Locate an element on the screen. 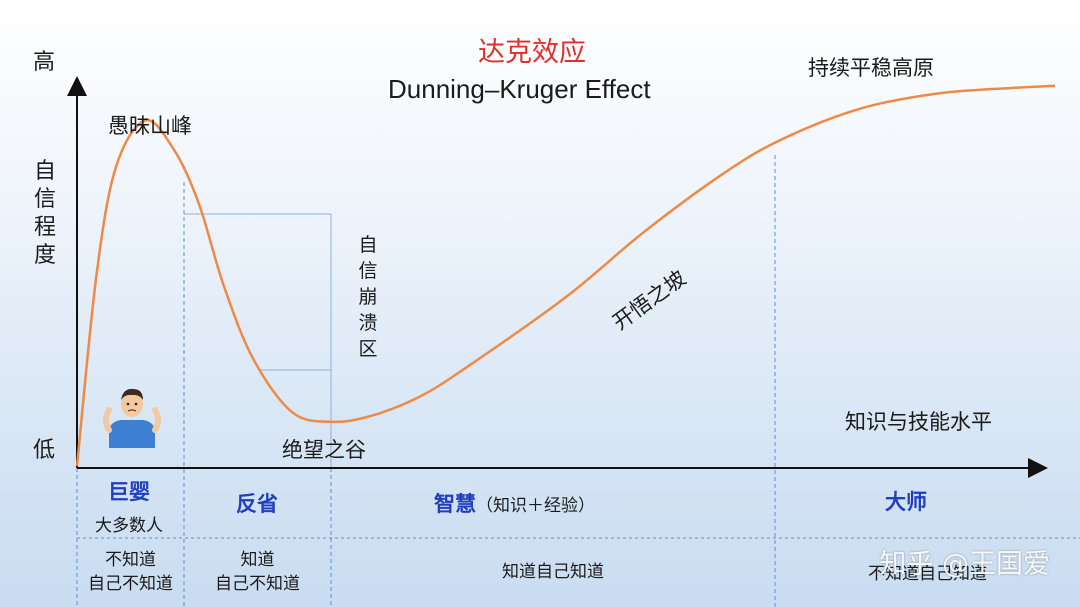  knowledge-line: 知道自己知道 is located at coordinates (553, 572).